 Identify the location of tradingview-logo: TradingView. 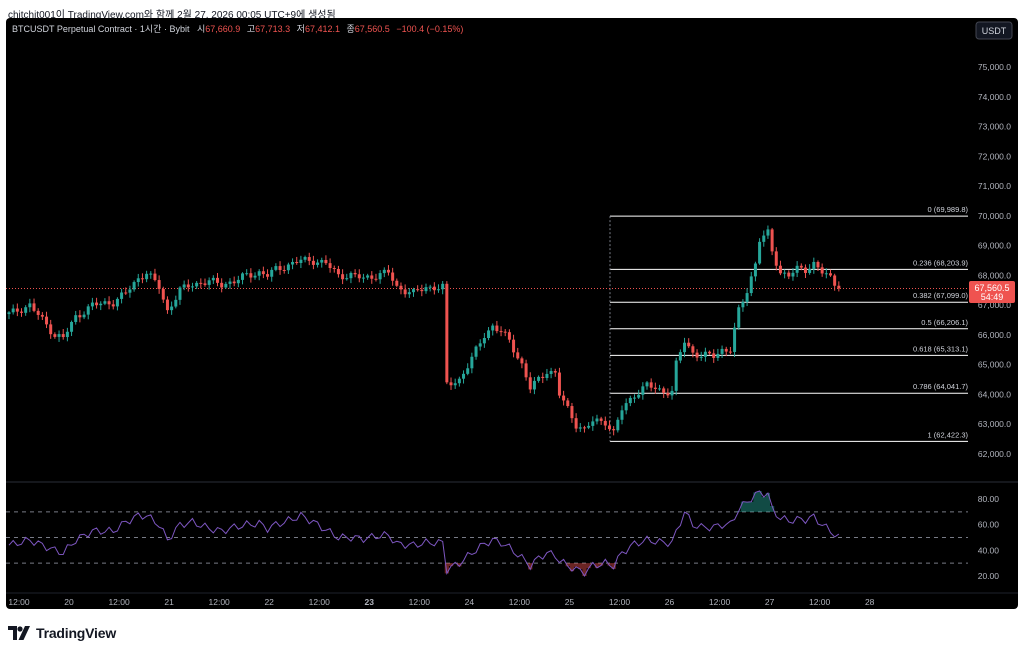
(62, 633).